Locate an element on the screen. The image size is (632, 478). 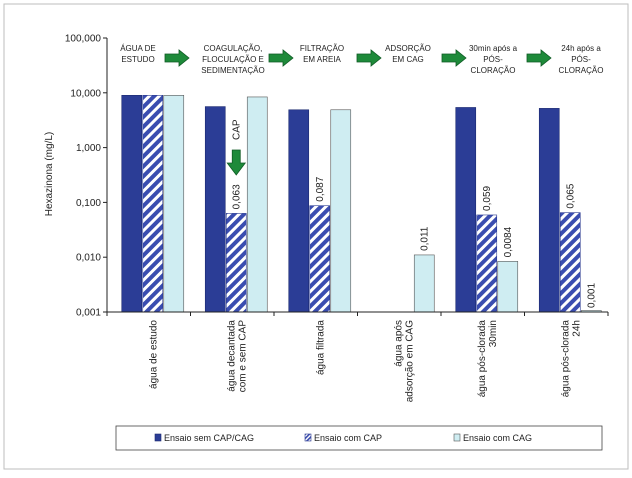
cap-annotation: CAP is located at coordinates (236, 147).